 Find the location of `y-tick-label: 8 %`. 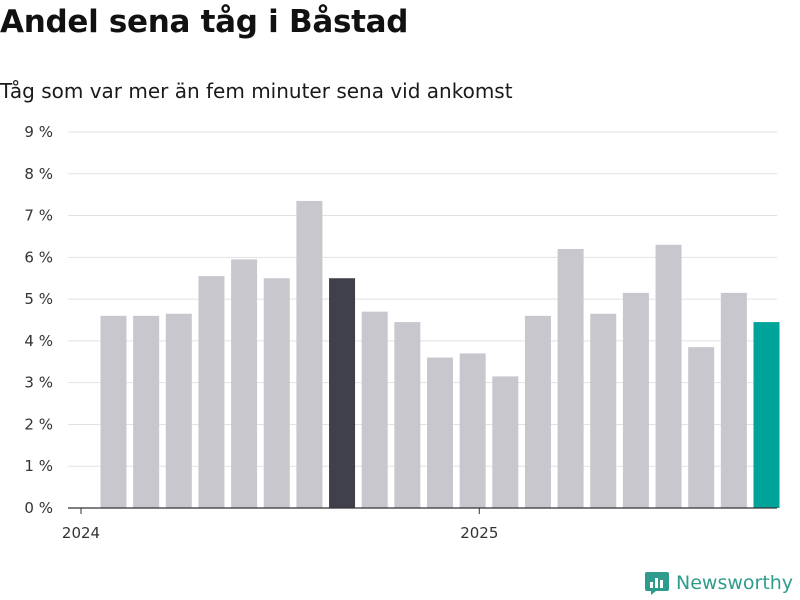

y-tick-label: 8 % is located at coordinates (38, 174).